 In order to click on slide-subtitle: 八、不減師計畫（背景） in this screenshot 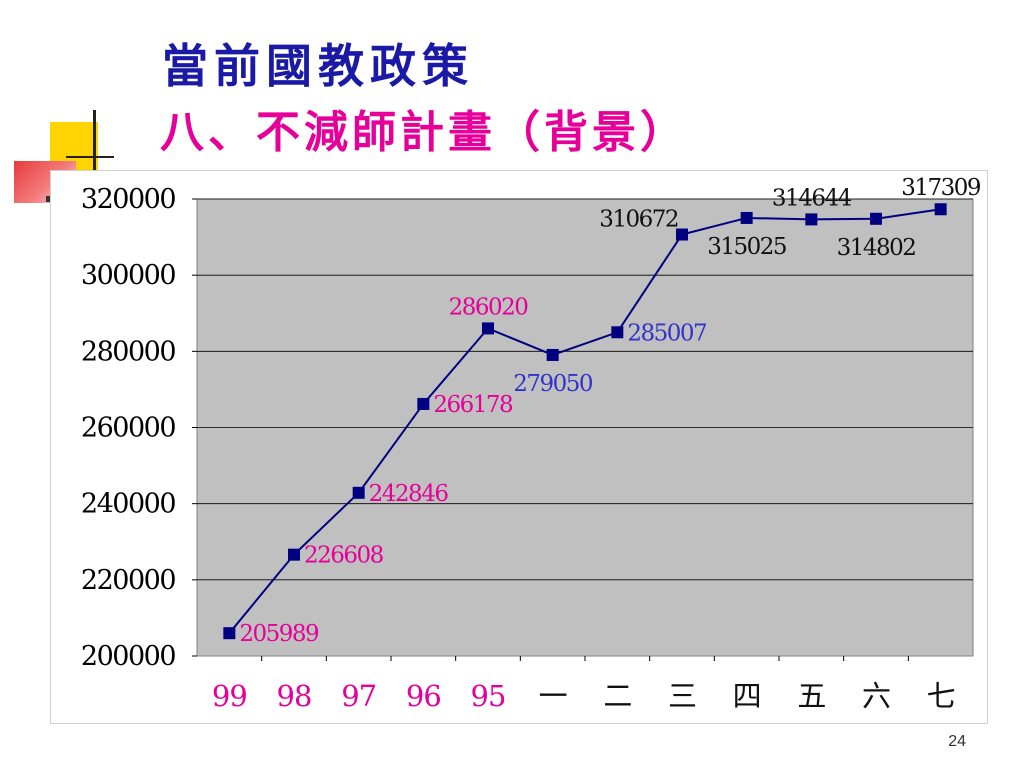, I will do `click(424, 132)`.